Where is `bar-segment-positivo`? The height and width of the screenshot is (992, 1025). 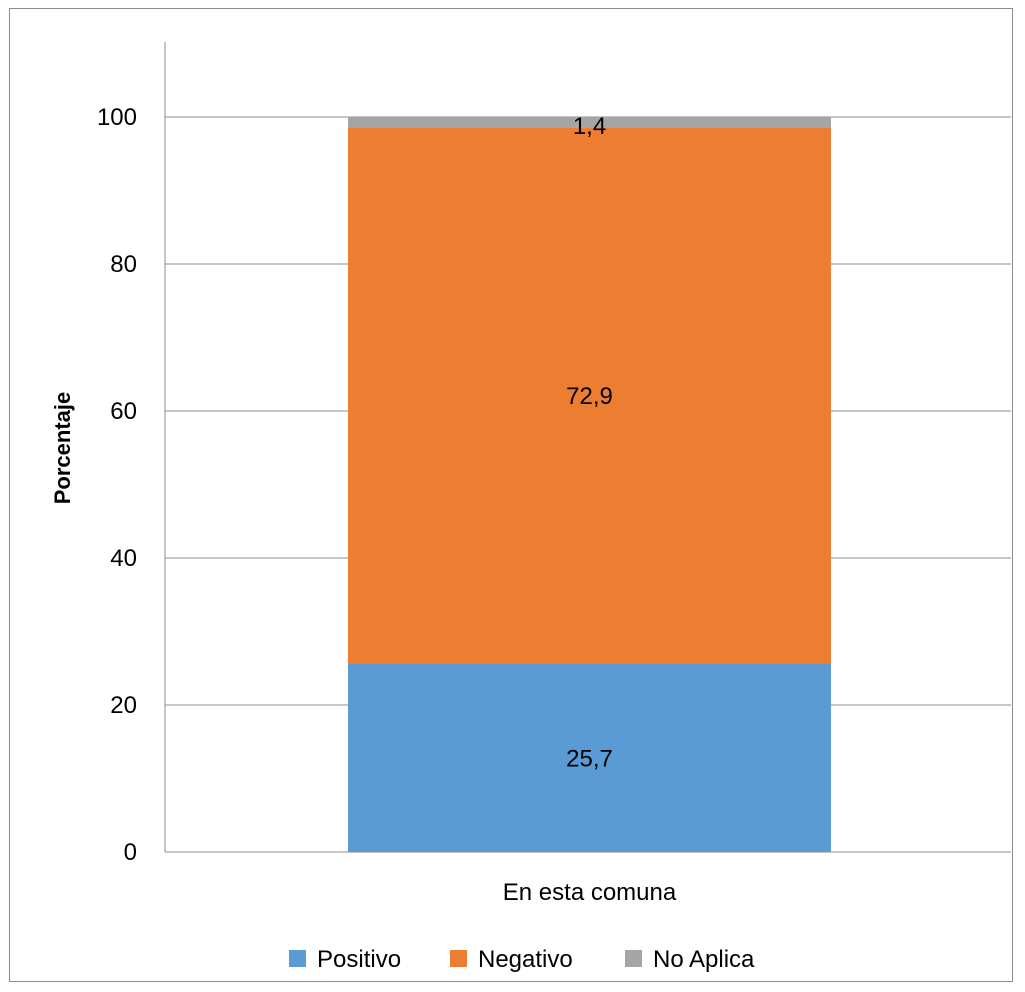 bar-segment-positivo is located at coordinates (589, 757).